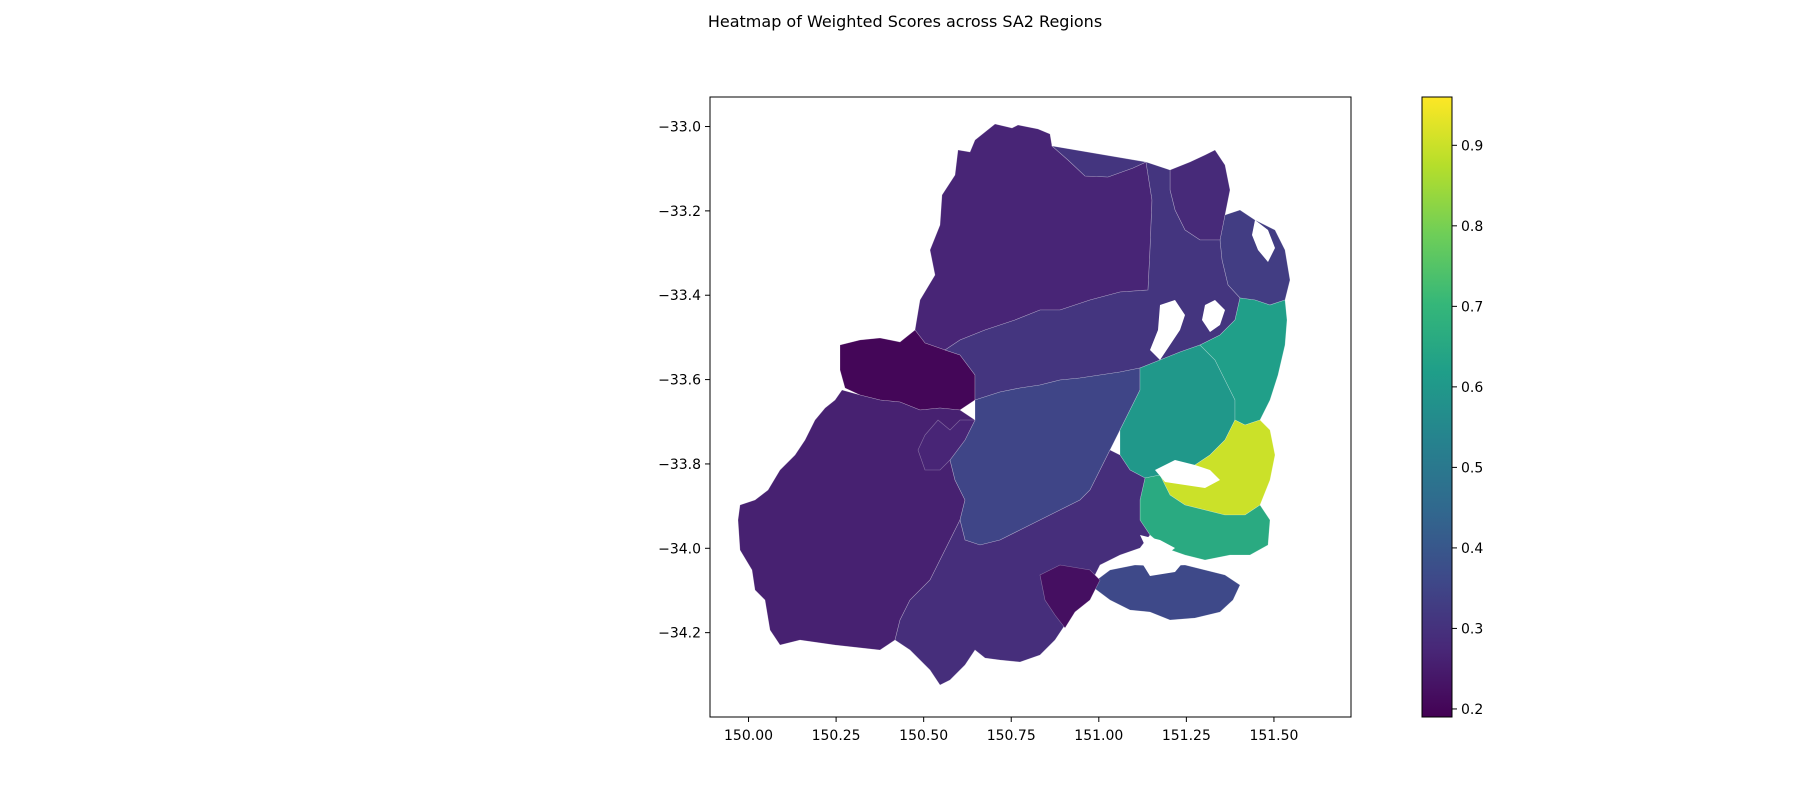 This screenshot has height=804, width=1800. Describe the element at coordinates (679, 128) in the screenshot. I see `y-tick-label: −33.0` at that location.